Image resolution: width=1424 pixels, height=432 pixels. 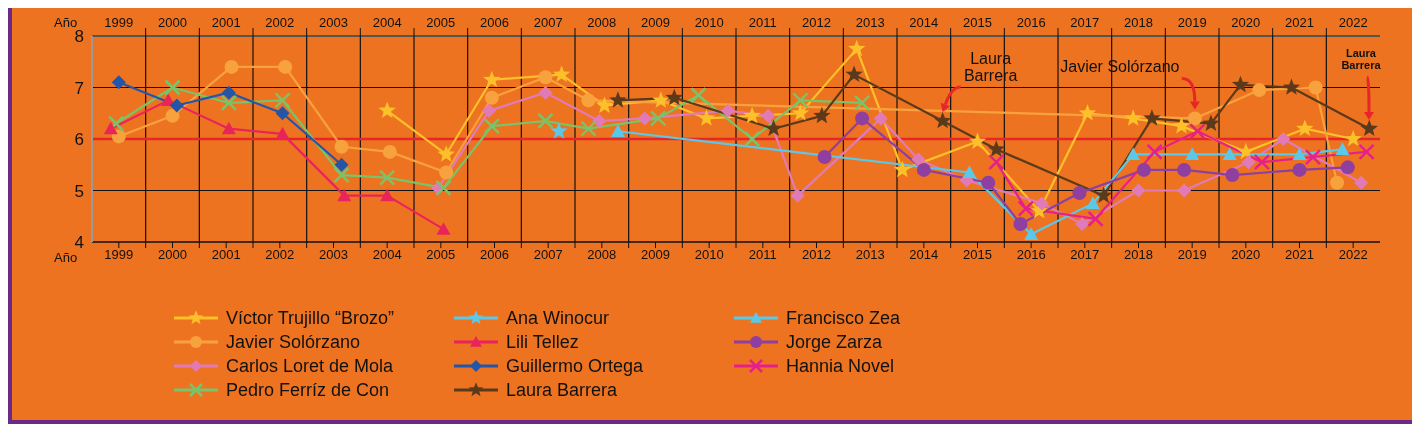 What do you see at coordinates (709, 255) in the screenshot?
I see `x-tick-label: 2010` at bounding box center [709, 255].